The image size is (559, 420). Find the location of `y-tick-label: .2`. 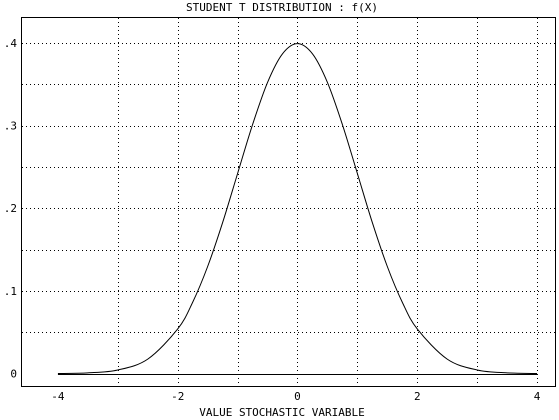

y-tick-label: .2 is located at coordinates (10, 208).